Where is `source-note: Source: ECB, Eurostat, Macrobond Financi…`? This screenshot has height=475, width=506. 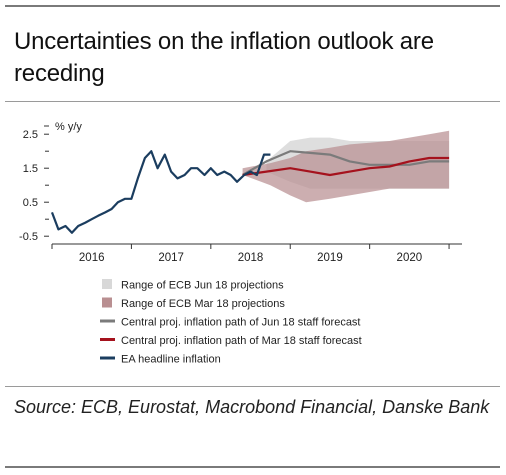 source-note: Source: ECB, Eurostat, Macrobond Financi… is located at coordinates (252, 407).